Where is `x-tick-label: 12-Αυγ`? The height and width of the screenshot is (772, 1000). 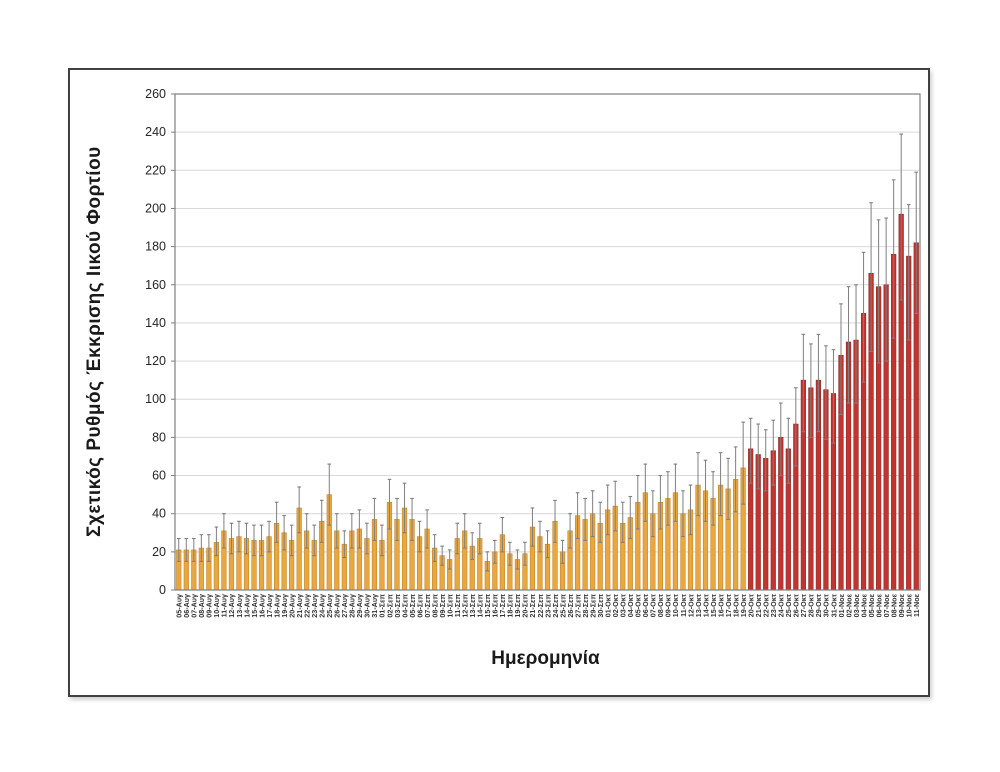 x-tick-label: 12-Αυγ is located at coordinates (231, 606).